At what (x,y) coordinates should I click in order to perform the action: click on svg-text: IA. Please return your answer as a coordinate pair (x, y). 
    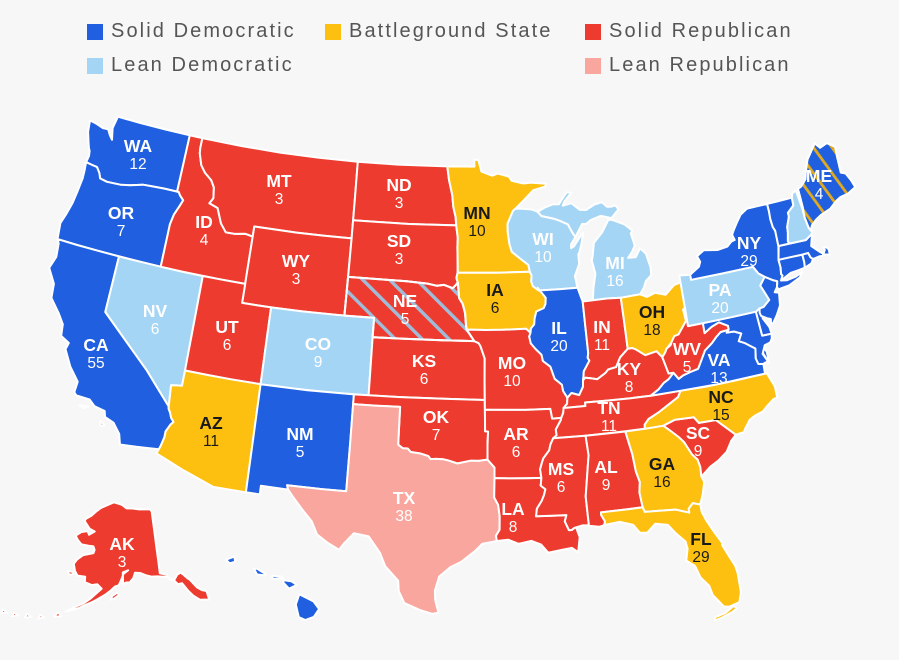
    Looking at the image, I should click on (495, 290).